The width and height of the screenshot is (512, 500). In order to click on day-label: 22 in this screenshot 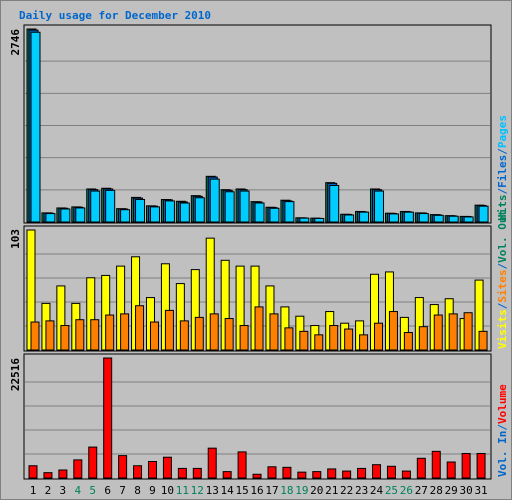, I will do `click(346, 490)`.